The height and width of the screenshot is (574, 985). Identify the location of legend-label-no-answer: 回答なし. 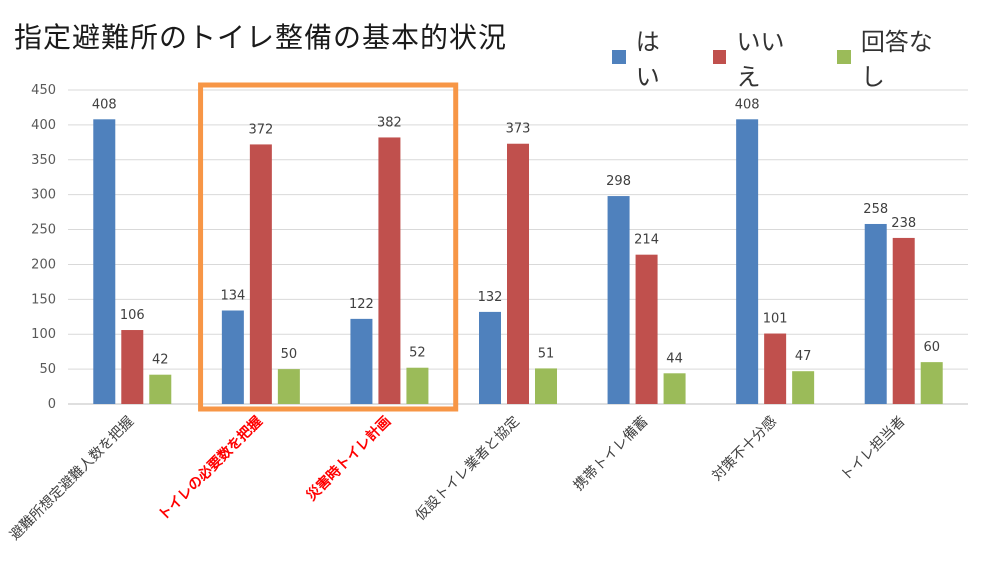
(896, 59).